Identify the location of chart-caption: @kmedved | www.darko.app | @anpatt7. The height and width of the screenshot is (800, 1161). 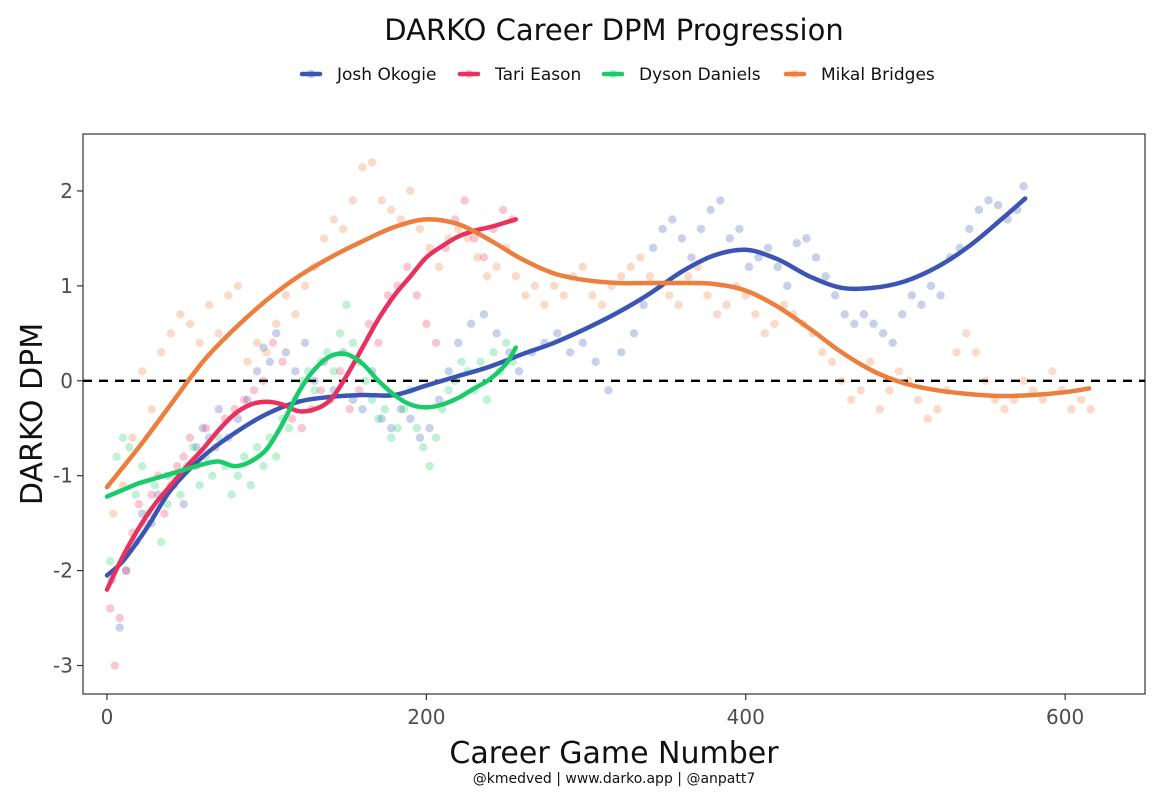
(614, 779).